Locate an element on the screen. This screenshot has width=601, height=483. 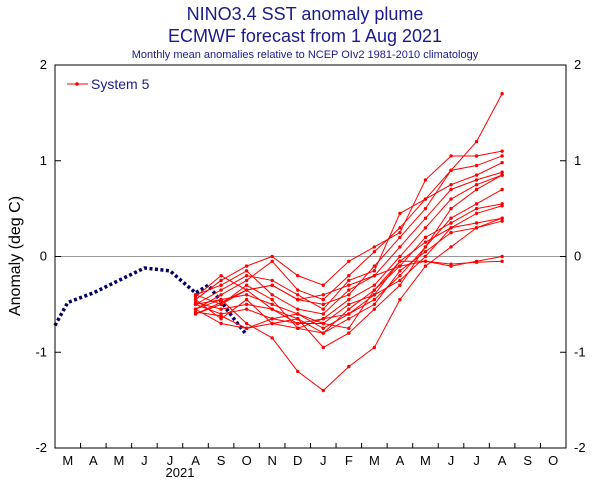
chart-title: NINO3.4 SST anomaly plume is located at coordinates (305, 14).